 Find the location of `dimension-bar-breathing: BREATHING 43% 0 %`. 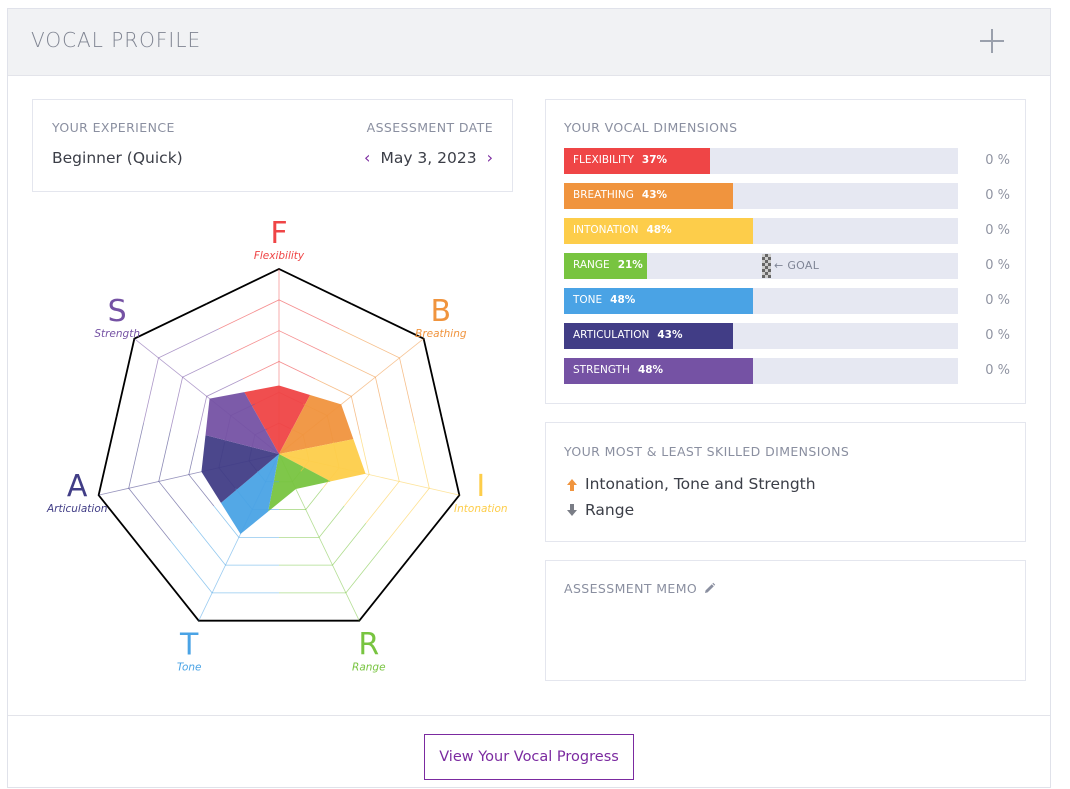

dimension-bar-breathing: BREATHING 43% 0 % is located at coordinates (787, 196).